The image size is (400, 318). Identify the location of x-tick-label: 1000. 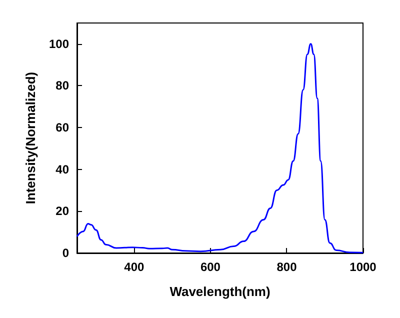
(363, 267).